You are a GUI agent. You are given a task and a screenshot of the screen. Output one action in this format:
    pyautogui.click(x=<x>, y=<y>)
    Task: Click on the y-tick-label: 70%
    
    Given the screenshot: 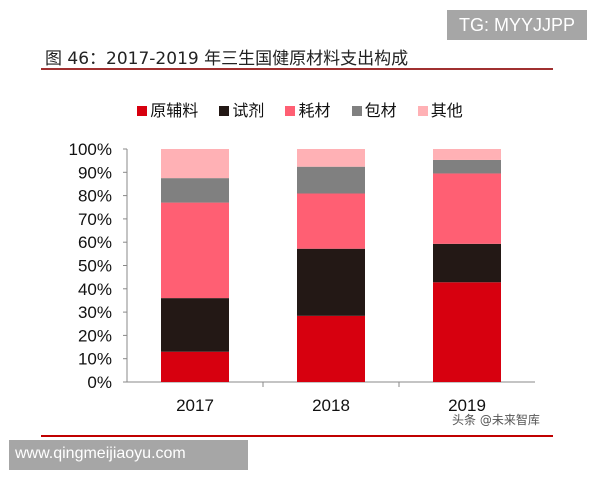 What is the action you would take?
    pyautogui.click(x=95, y=219)
    